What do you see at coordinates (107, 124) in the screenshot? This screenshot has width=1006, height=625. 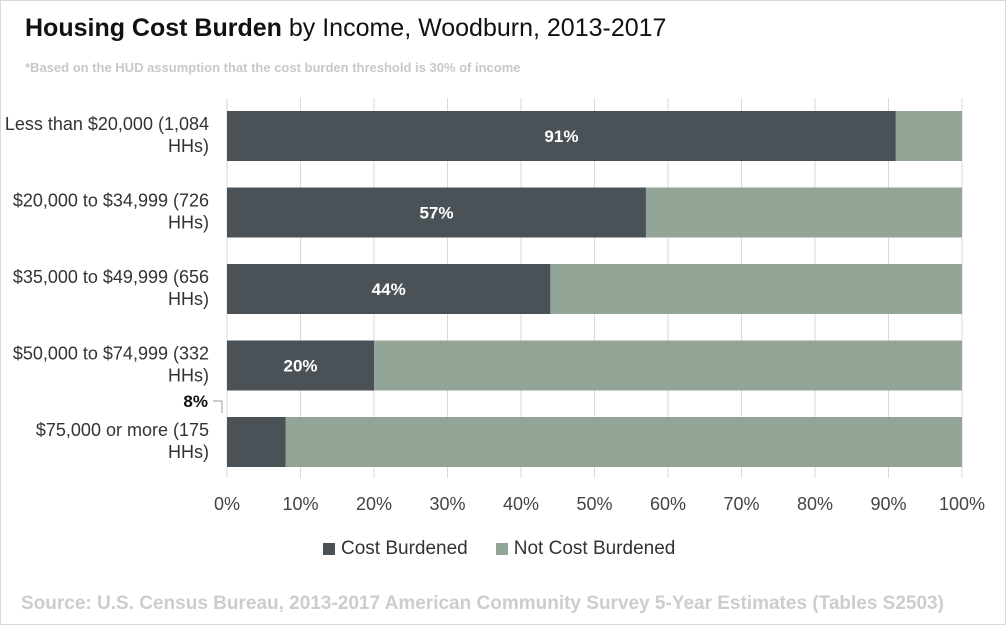 I see `category-label: Less than $20,000 (1,084` at bounding box center [107, 124].